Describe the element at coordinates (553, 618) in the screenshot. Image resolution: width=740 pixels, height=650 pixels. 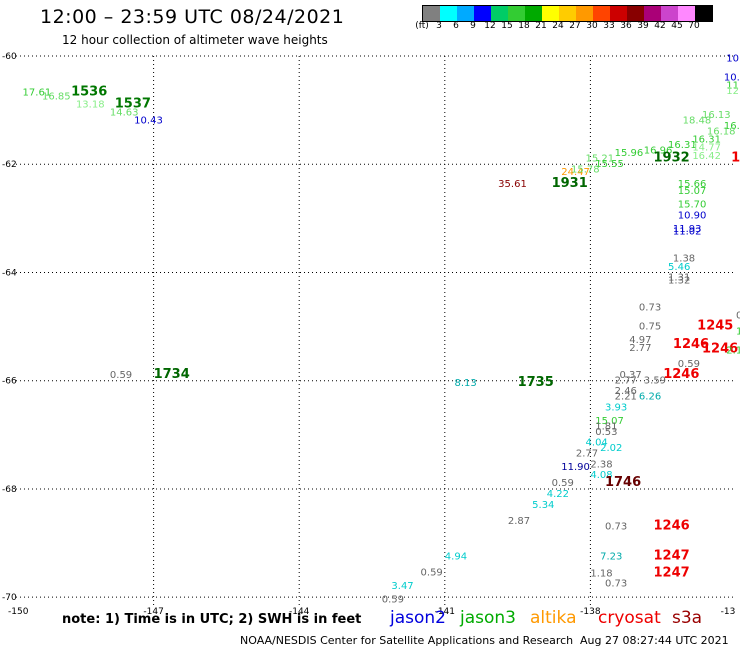
I see `mission-altika: altika` at that location.